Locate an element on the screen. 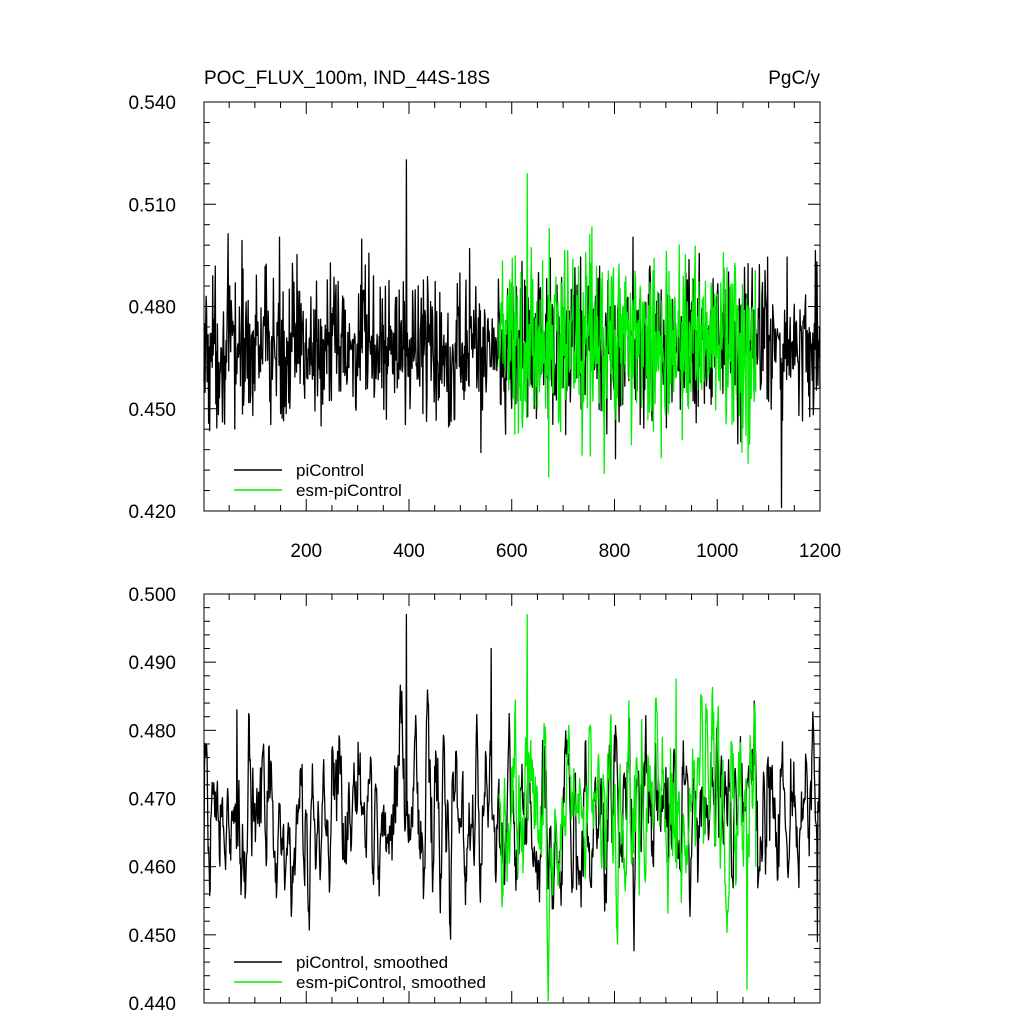 This screenshot has width=1024, height=1024. x-tick-label: 800 is located at coordinates (615, 551).